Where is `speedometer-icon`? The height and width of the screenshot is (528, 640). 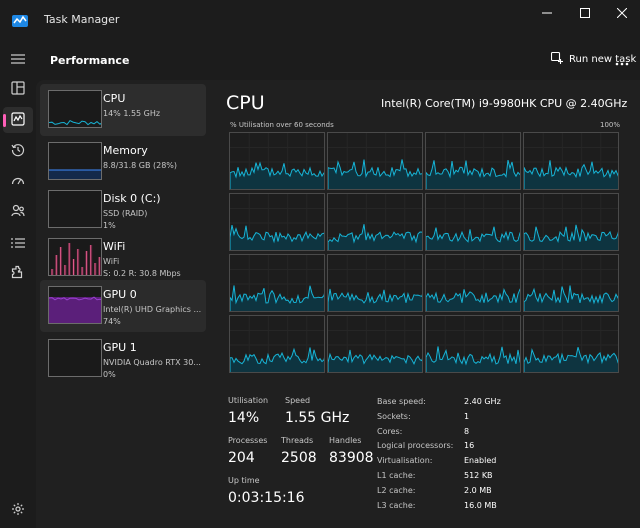
speedometer-icon is located at coordinates (18, 182).